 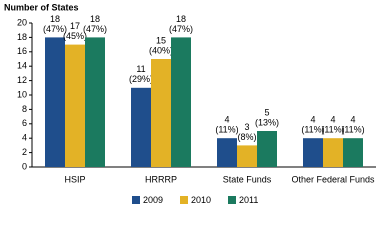 I want to click on y-axis-title: Number of States, so click(x=41, y=7).